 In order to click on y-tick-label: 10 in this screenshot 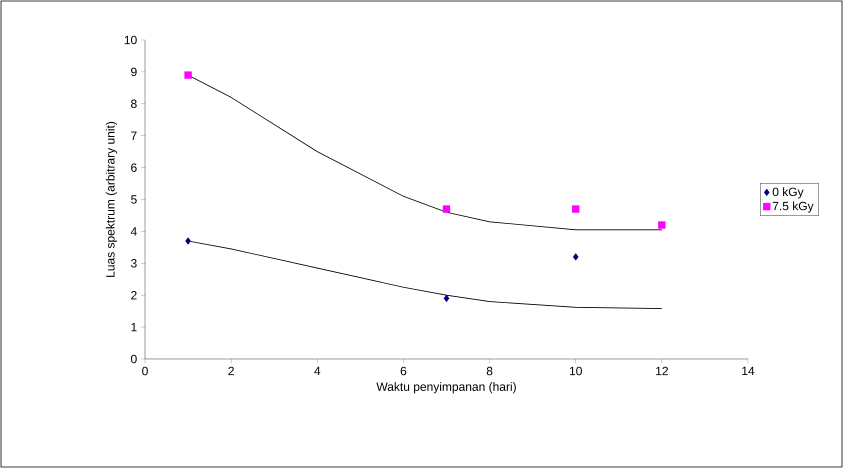, I will do `click(130, 40)`.